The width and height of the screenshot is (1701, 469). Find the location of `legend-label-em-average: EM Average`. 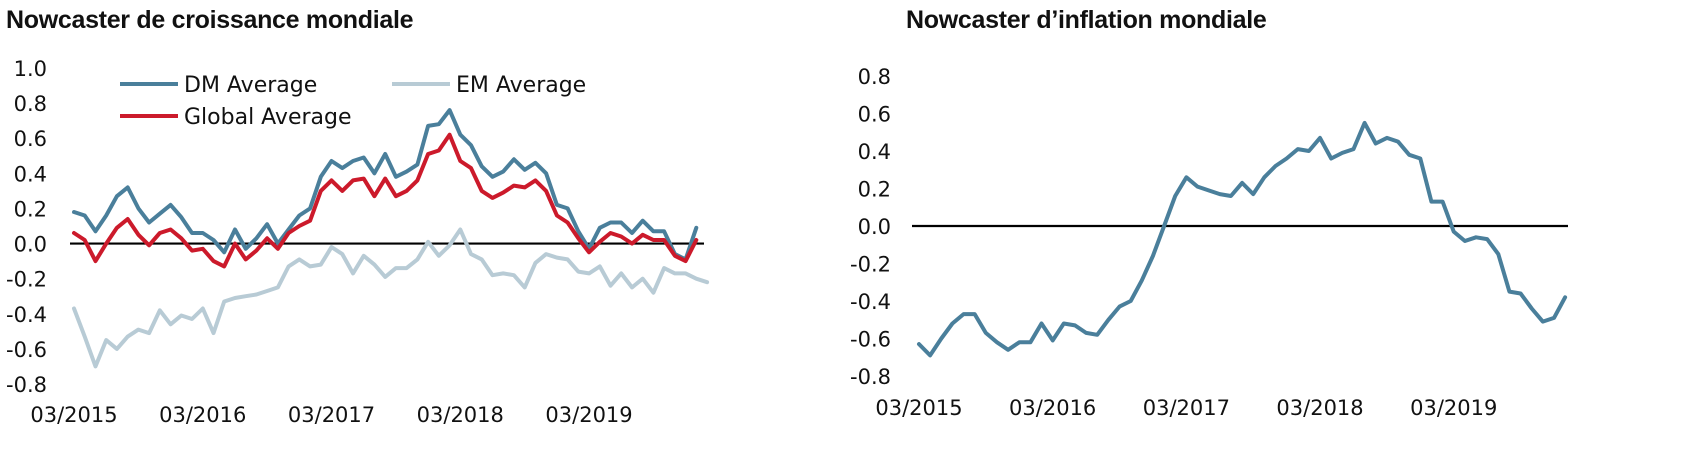

legend-label-em-average: EM Average is located at coordinates (521, 85).